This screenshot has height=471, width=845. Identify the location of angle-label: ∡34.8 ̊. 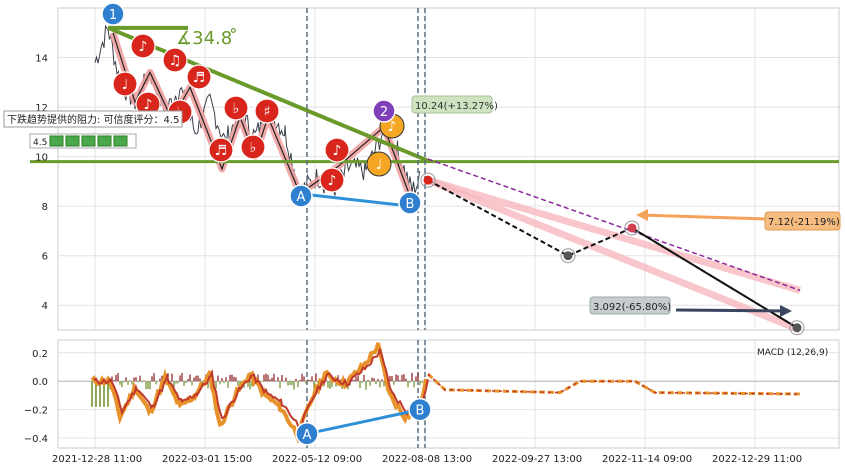
(207, 38).